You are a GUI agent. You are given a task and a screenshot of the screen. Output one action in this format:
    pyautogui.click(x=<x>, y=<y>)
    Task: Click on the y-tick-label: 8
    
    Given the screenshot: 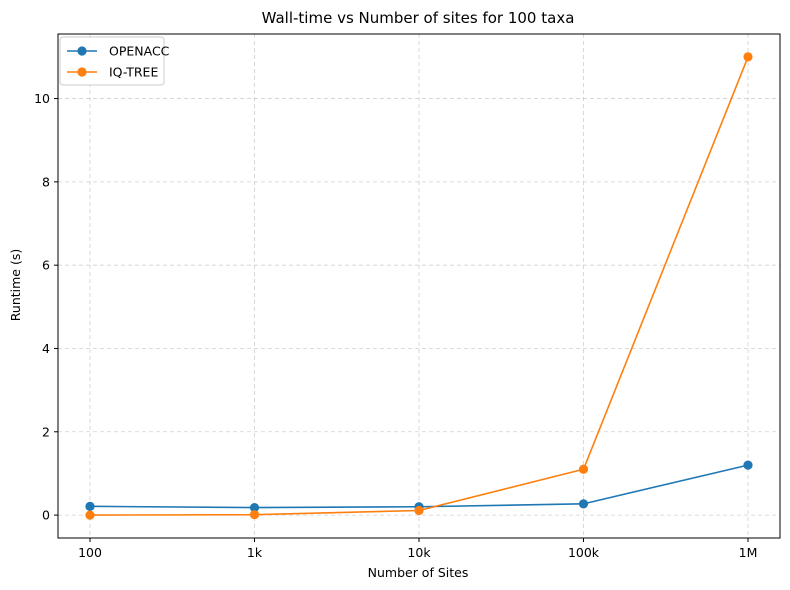 What is the action you would take?
    pyautogui.click(x=46, y=181)
    